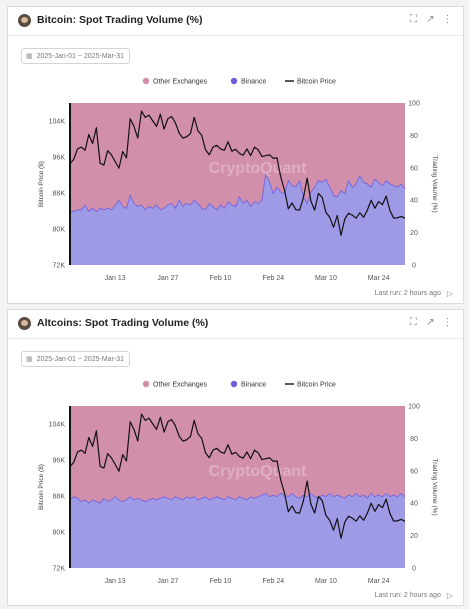 Image resolution: width=469 pixels, height=609 pixels. I want to click on panel-header: Altcoins: Spot Trading Volume (%) ⛶ ↗ ⋮, so click(235, 324).